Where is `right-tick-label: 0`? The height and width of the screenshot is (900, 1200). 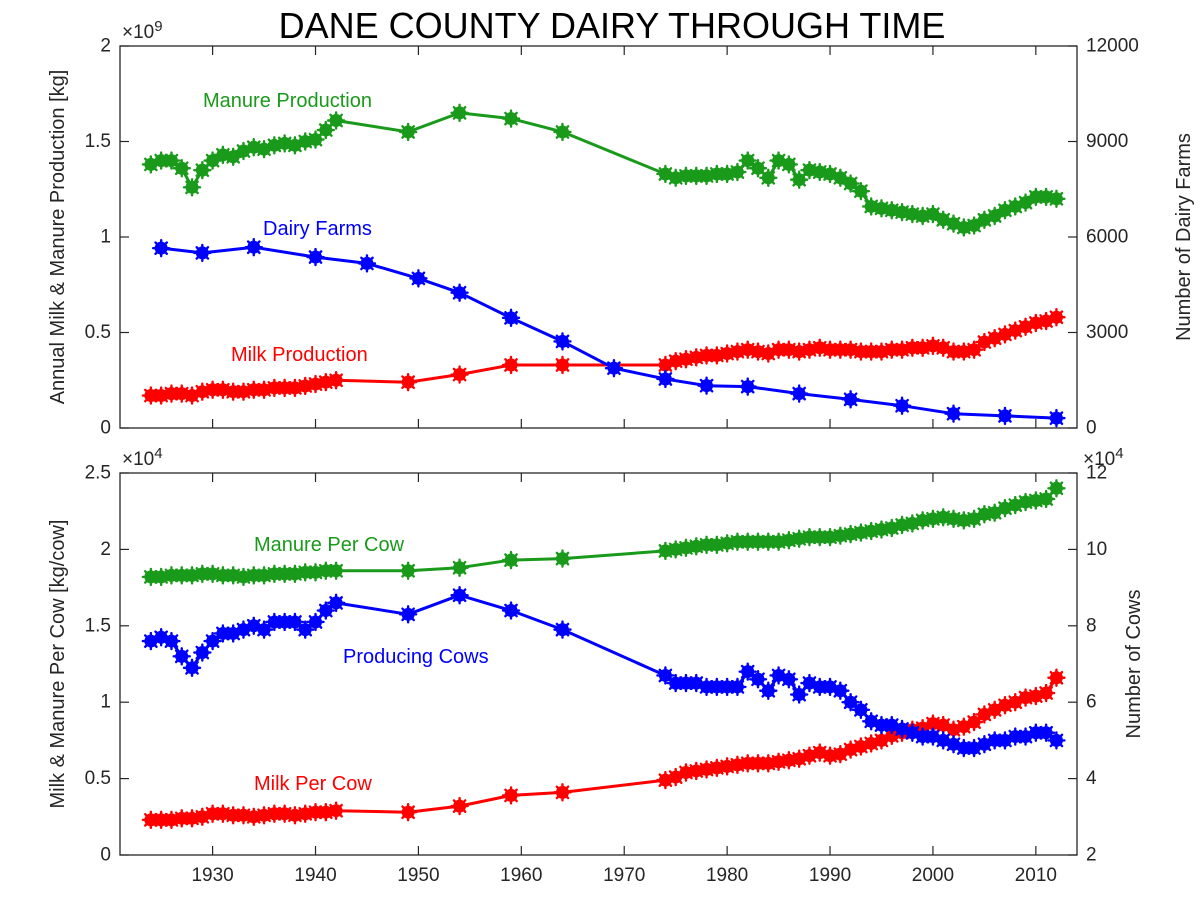
right-tick-label: 0 is located at coordinates (1091, 428).